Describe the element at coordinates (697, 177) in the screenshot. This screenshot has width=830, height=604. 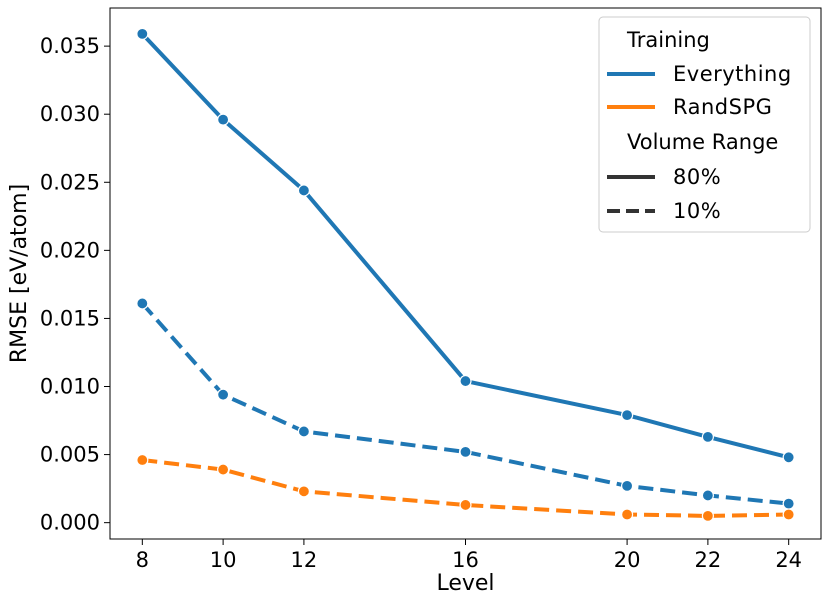
I see `legend-80-label: 80%` at that location.